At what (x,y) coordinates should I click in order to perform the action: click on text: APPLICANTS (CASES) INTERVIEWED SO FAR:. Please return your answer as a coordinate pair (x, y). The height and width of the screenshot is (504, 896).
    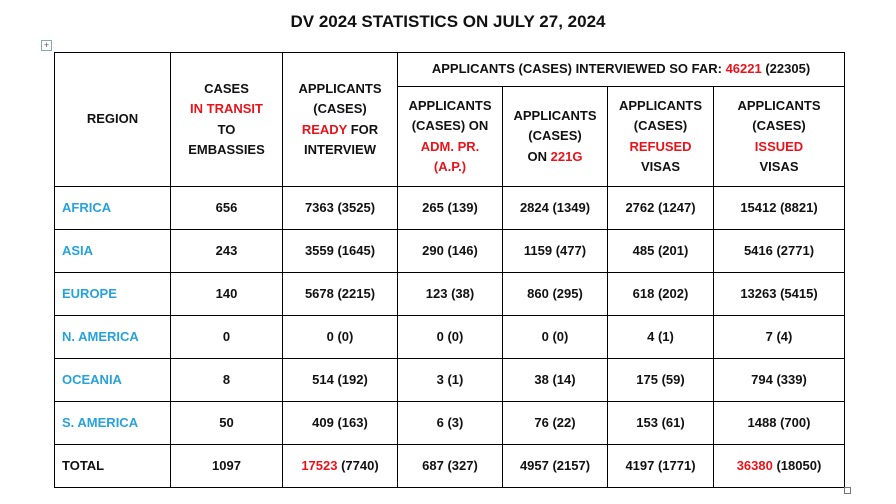
    Looking at the image, I should click on (578, 69).